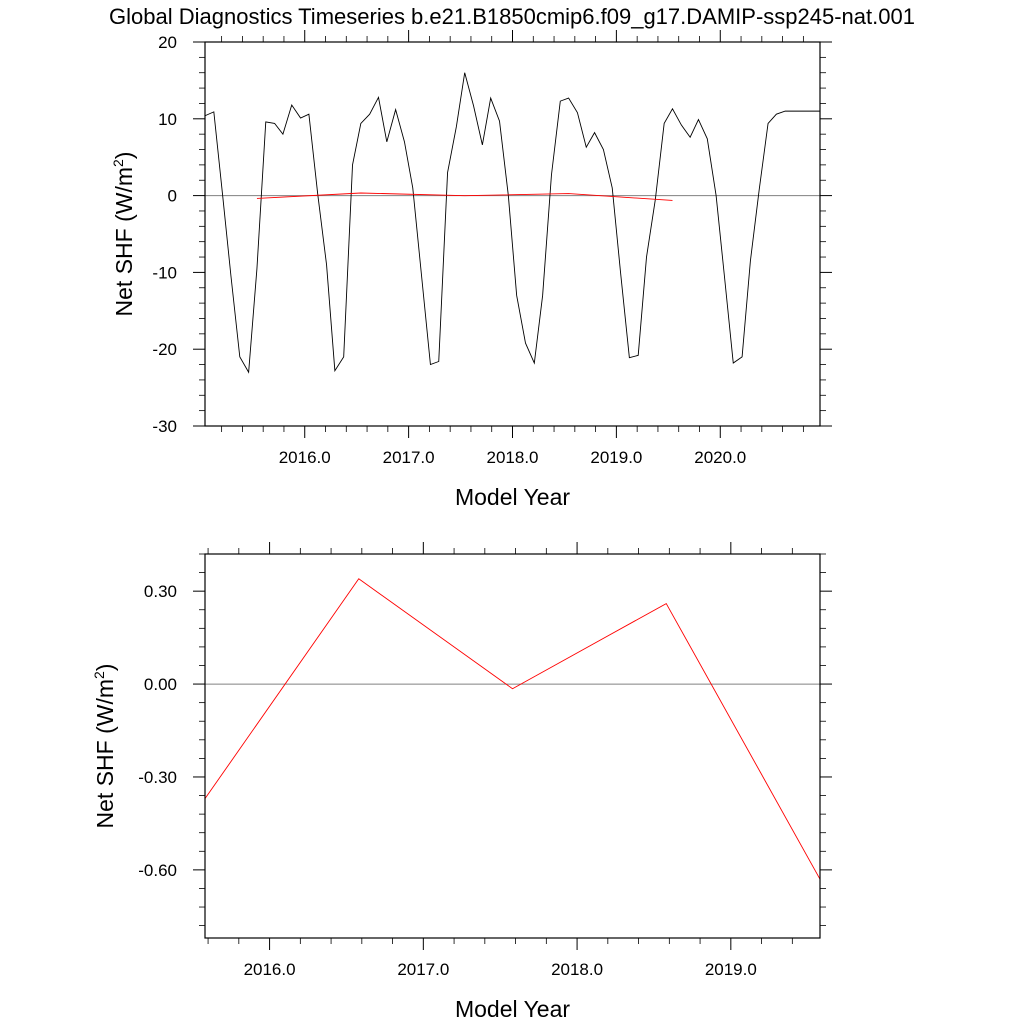  What do you see at coordinates (160, 684) in the screenshot?
I see `y-tick-label: 0.00` at bounding box center [160, 684].